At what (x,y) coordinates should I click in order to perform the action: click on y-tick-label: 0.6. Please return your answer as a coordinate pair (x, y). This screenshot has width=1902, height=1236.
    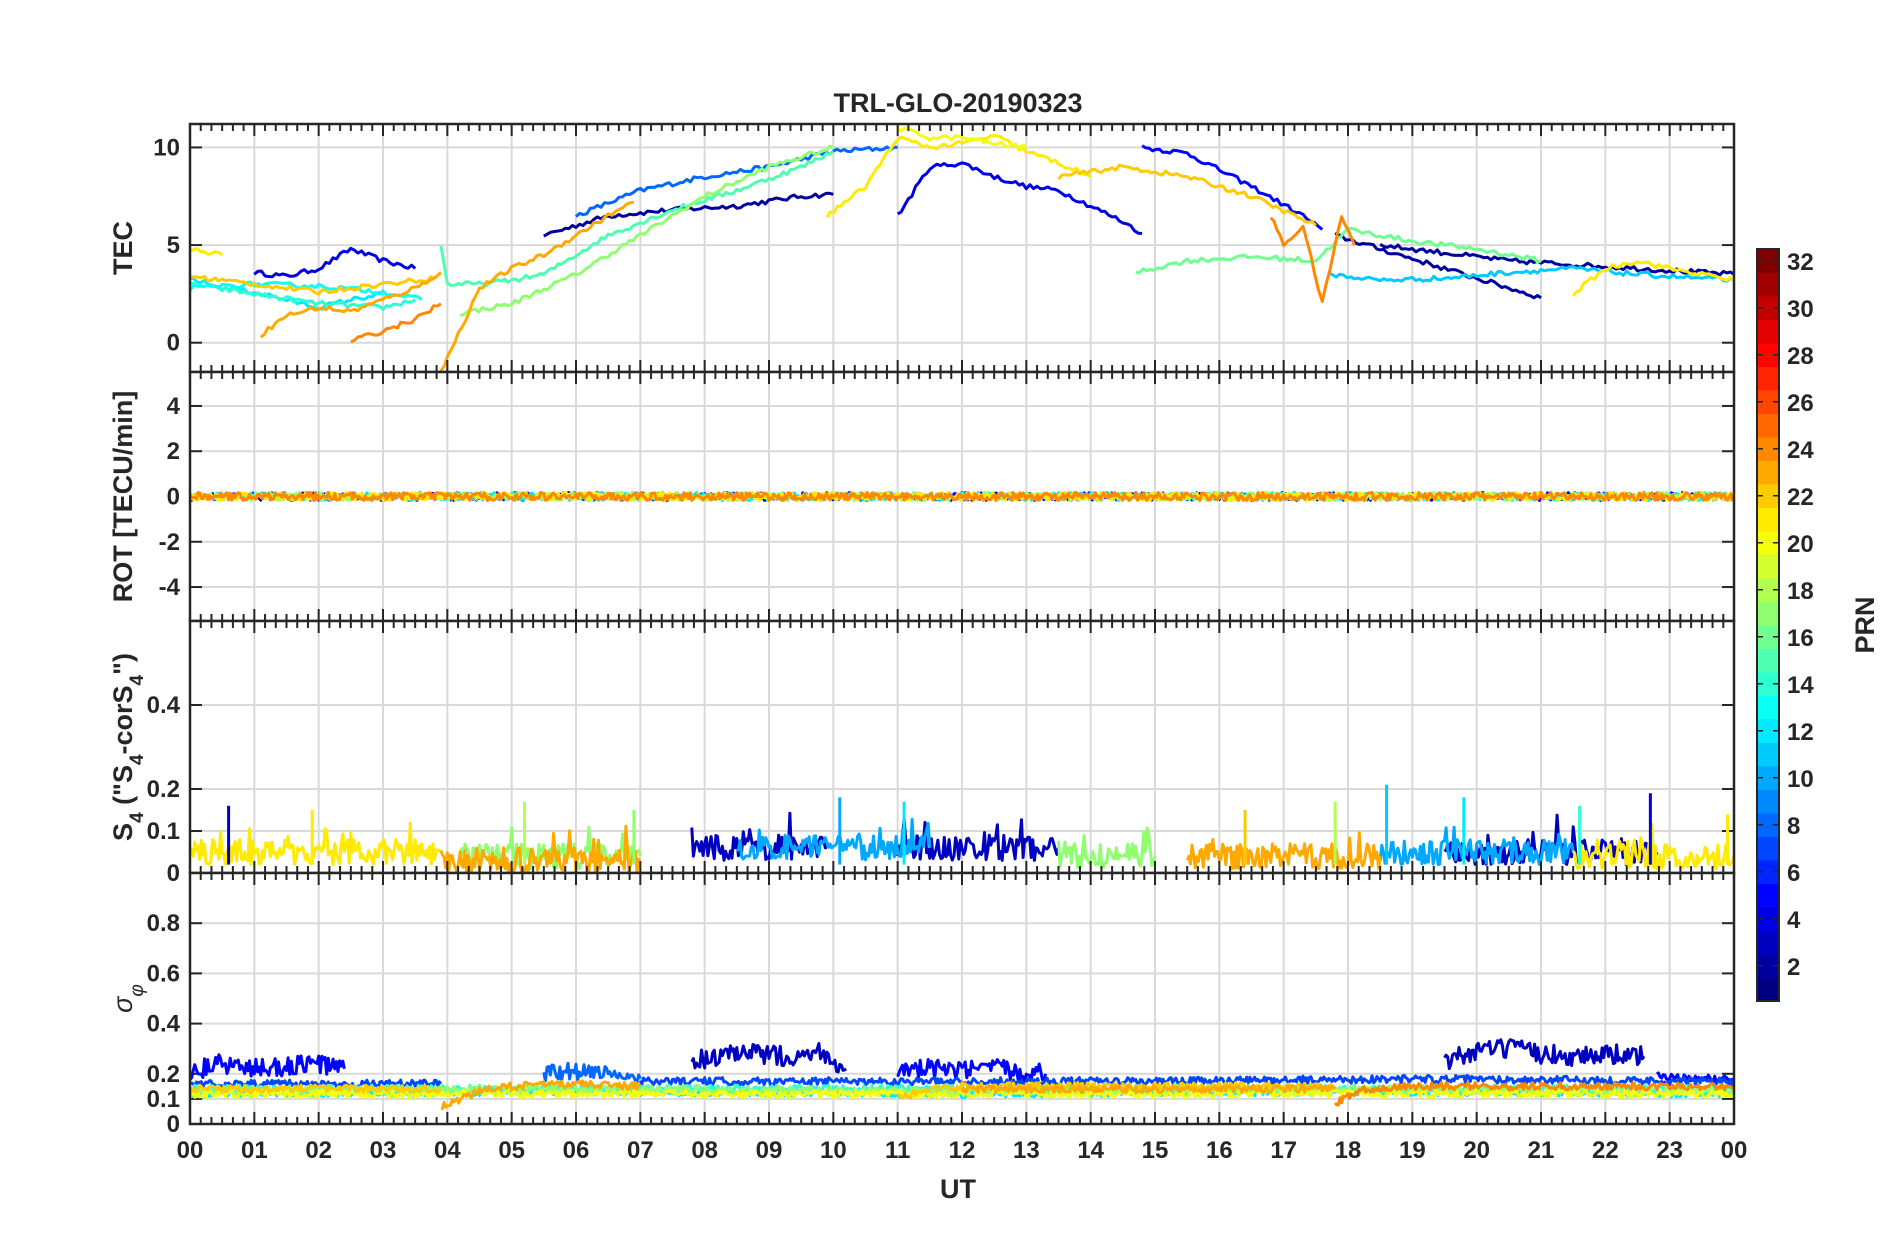
    Looking at the image, I should click on (163, 973).